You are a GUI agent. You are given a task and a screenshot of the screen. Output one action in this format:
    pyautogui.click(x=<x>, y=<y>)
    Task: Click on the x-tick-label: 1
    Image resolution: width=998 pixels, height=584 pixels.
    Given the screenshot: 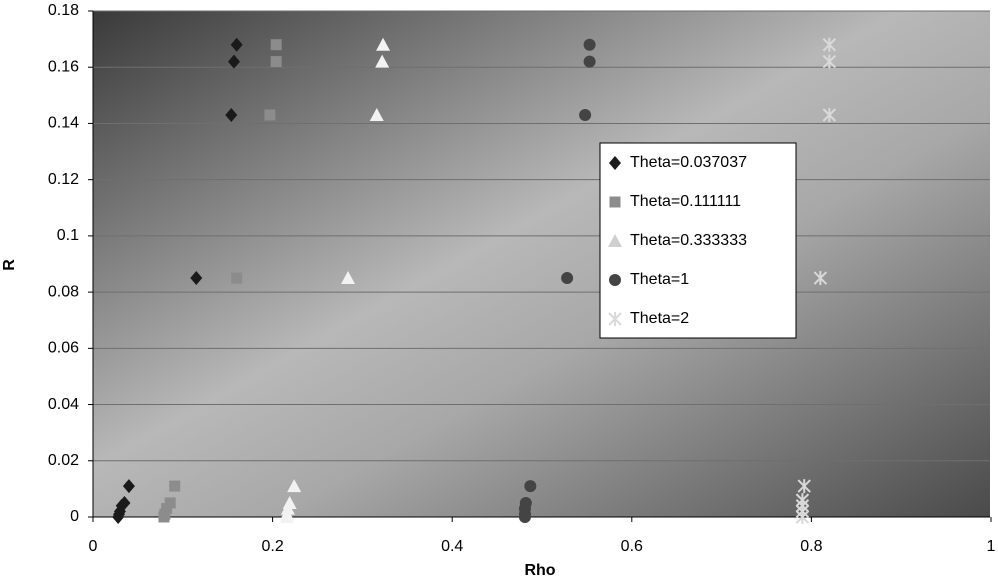 What is the action you would take?
    pyautogui.click(x=991, y=546)
    